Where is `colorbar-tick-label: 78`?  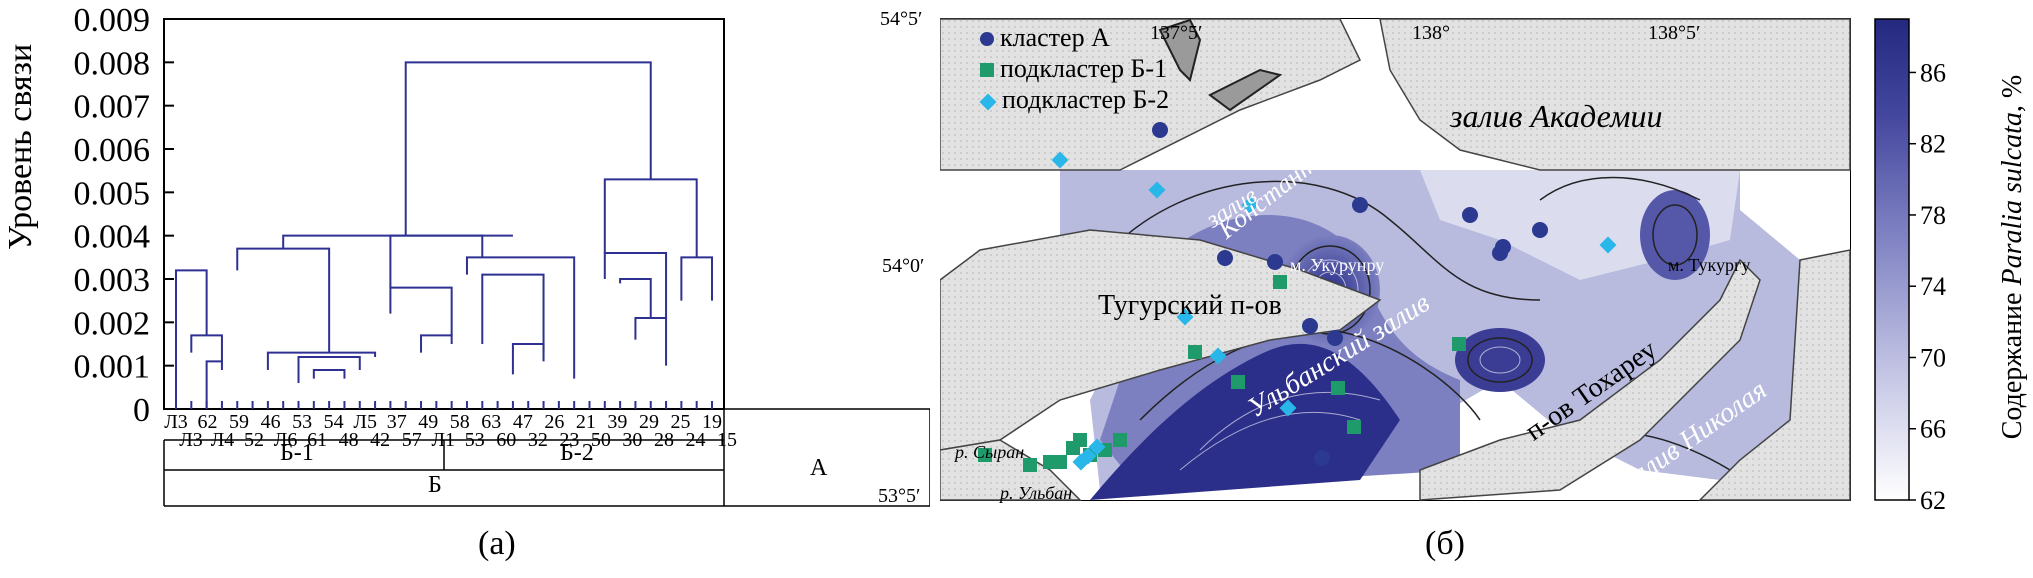 colorbar-tick-label: 78 is located at coordinates (1933, 215).